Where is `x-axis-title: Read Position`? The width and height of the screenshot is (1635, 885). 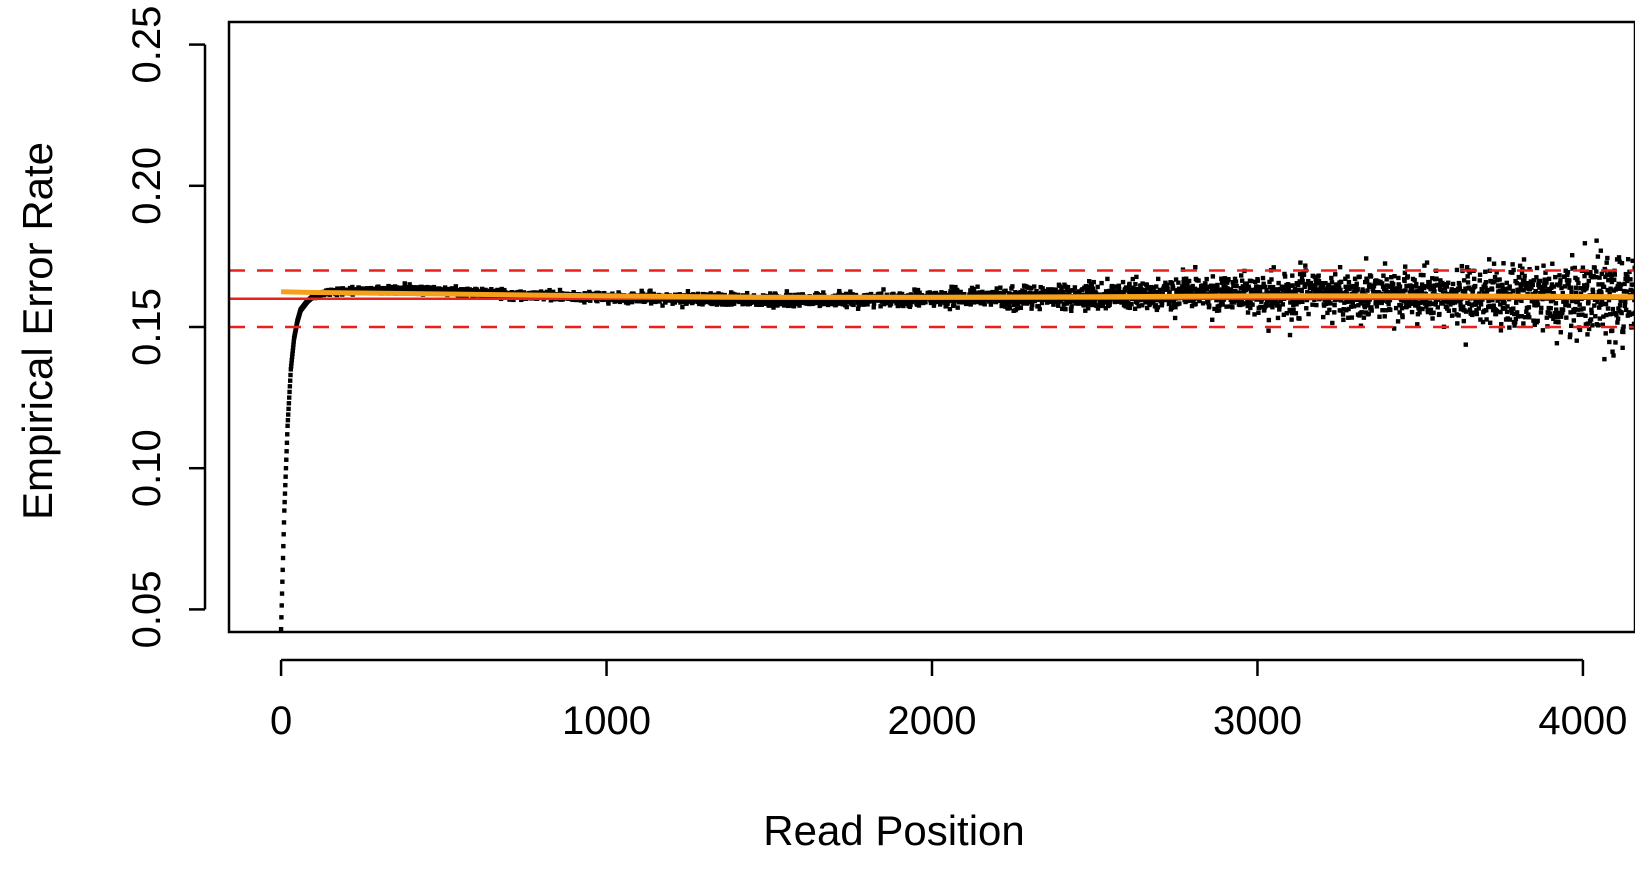 x-axis-title: Read Position is located at coordinates (894, 830).